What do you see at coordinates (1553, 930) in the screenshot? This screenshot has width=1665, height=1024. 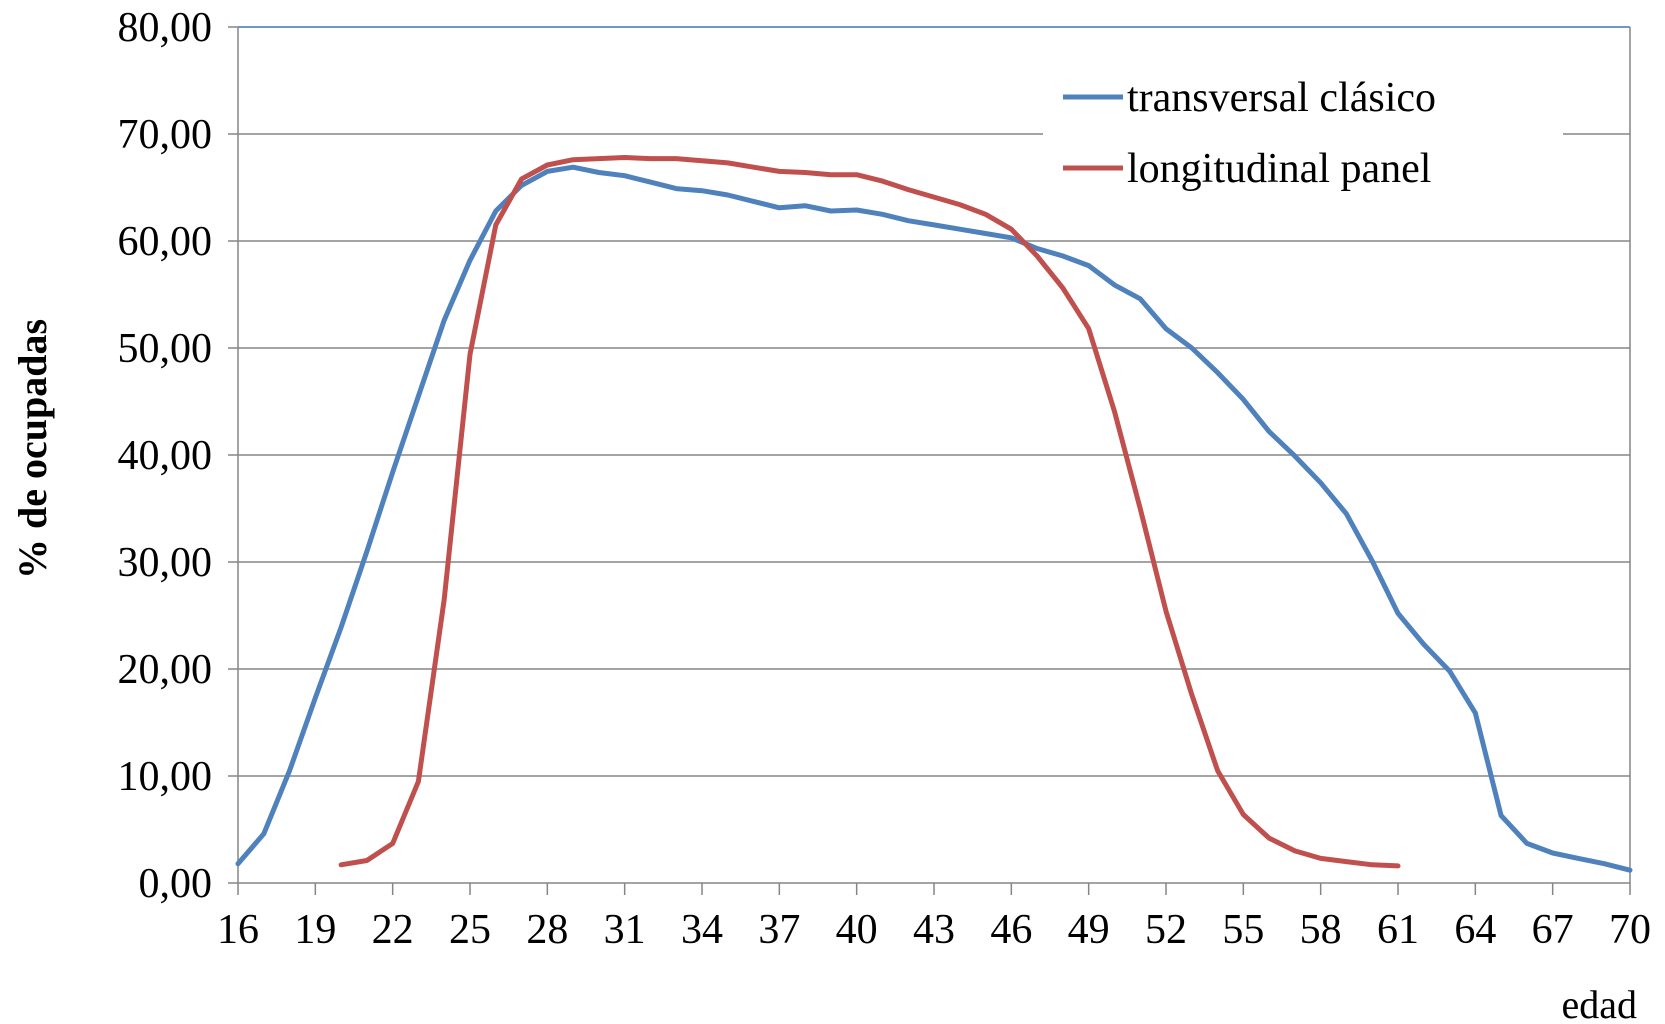 I see `x-tick-label: 67` at bounding box center [1553, 930].